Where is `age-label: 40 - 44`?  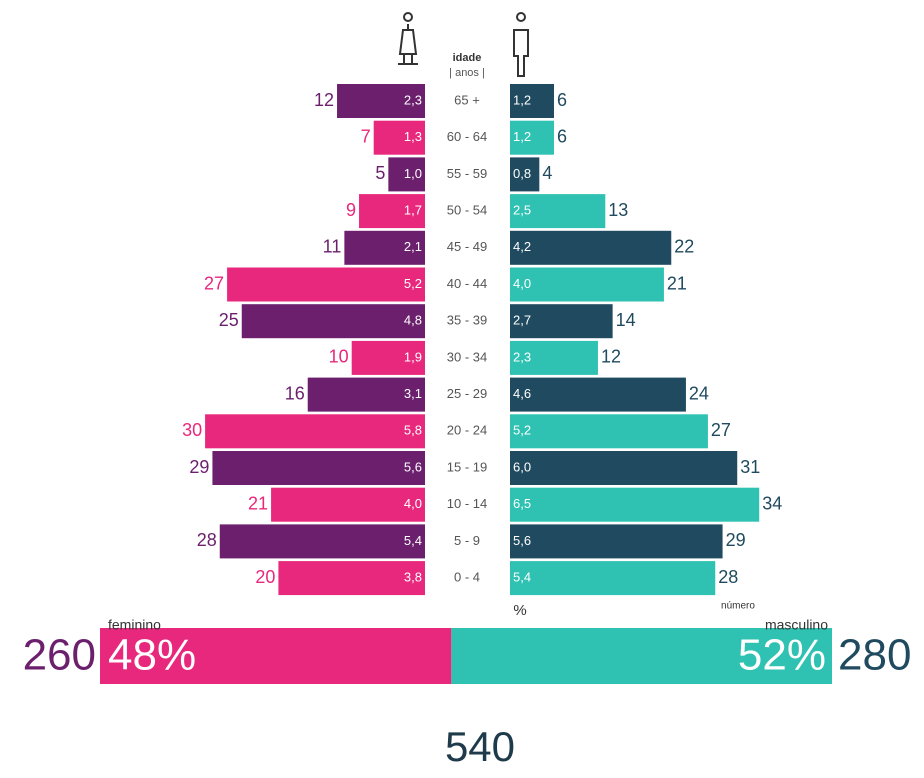
age-label: 40 - 44 is located at coordinates (467, 283).